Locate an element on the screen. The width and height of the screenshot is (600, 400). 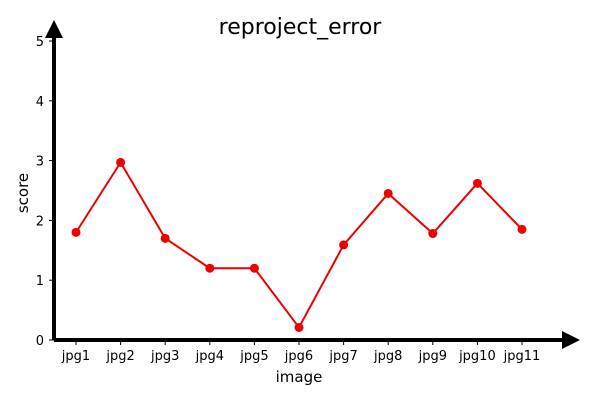
x-tick-label: jpg7 is located at coordinates (342, 356).